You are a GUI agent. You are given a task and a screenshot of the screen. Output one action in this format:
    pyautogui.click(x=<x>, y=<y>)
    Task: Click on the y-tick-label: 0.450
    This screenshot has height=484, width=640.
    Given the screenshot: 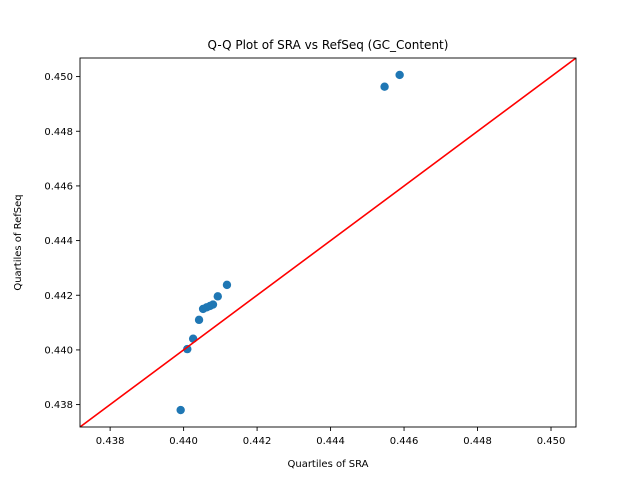 What is the action you would take?
    pyautogui.click(x=58, y=77)
    